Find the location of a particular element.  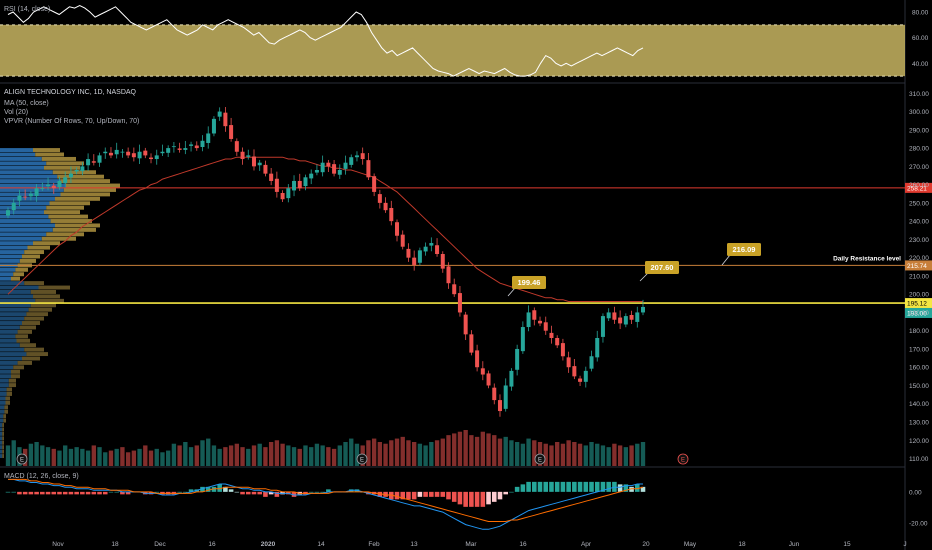

rsi-pane: 40.00 60.00 80.00 RSI (14, close) is located at coordinates (464, 41).